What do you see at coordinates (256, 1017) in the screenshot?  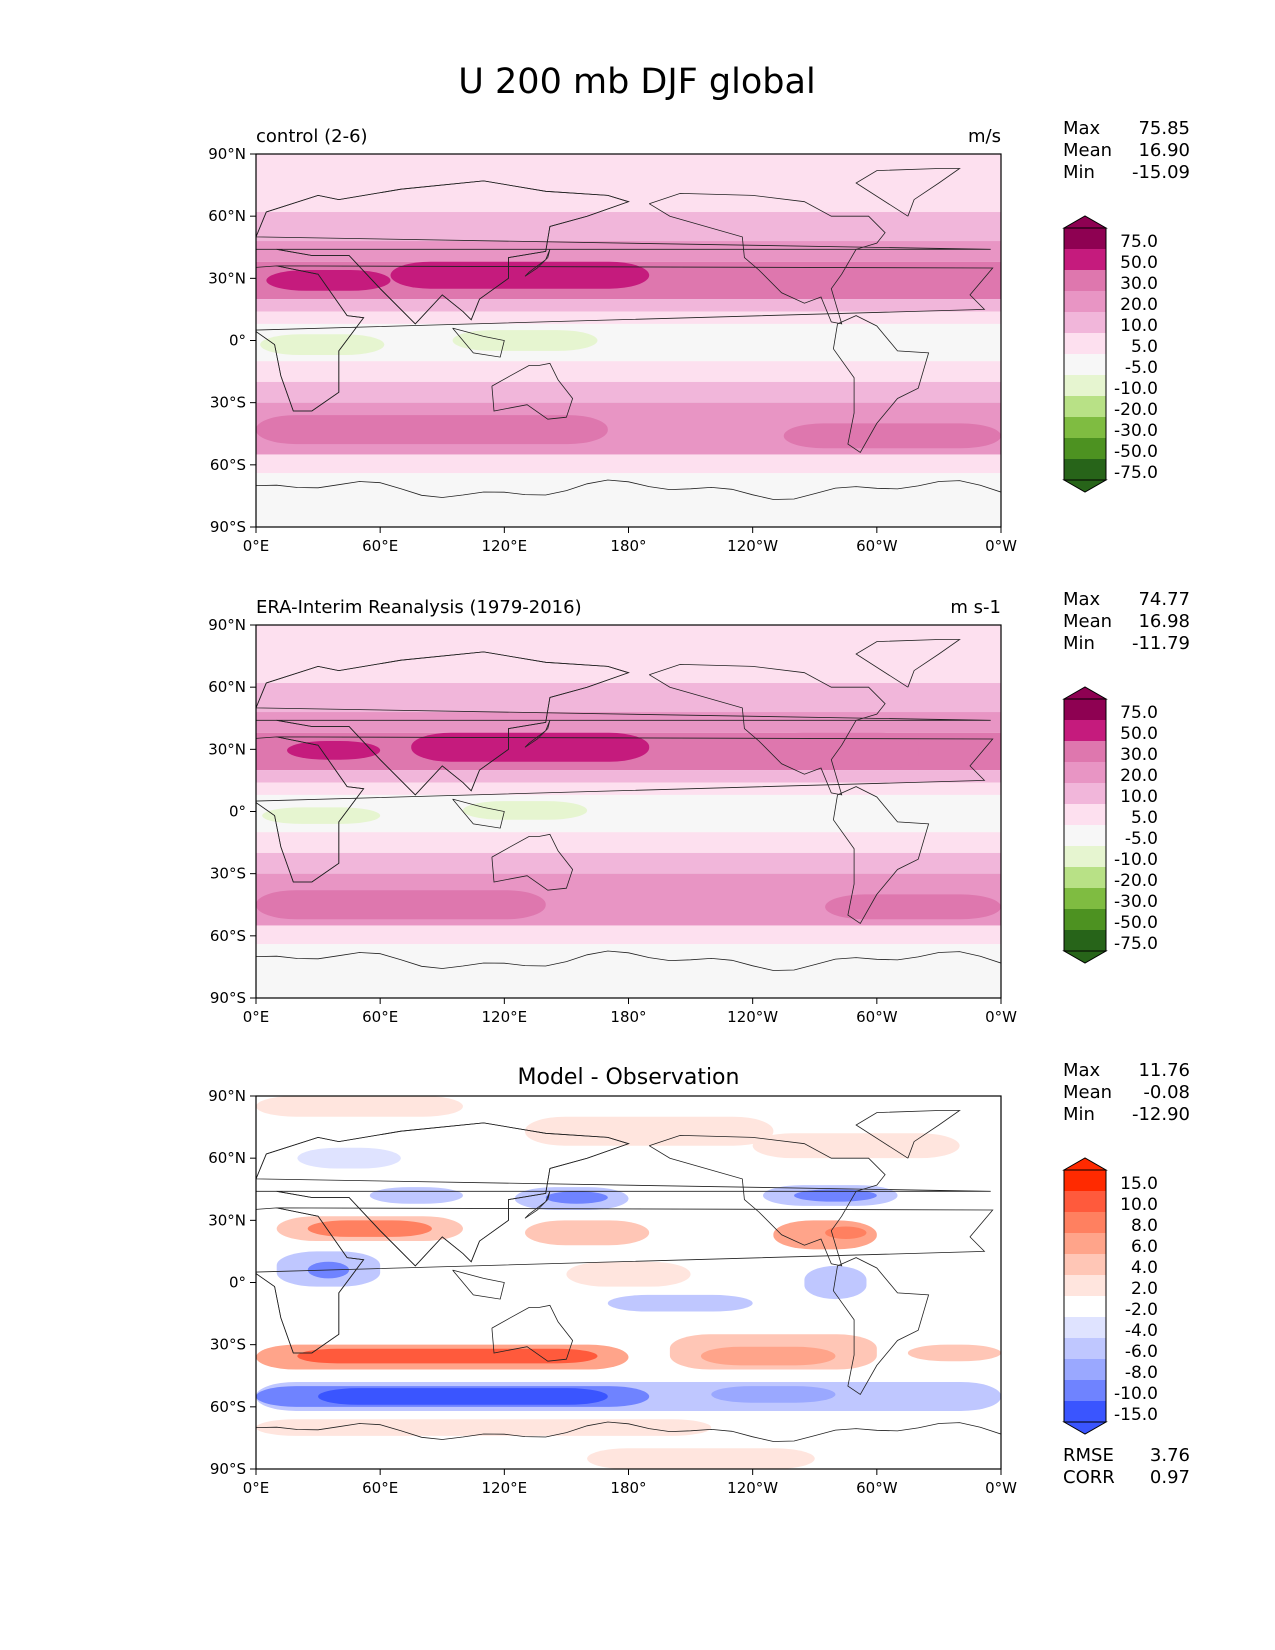 I see `x-tick-label: 0°E` at bounding box center [256, 1017].